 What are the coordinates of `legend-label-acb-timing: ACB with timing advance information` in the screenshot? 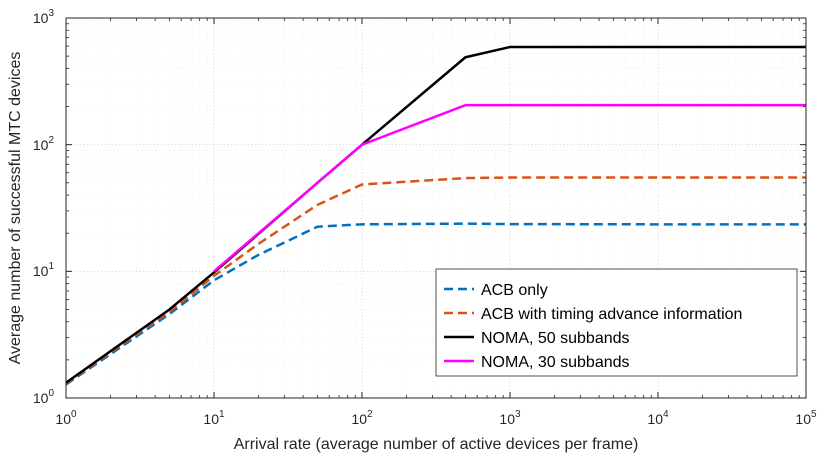 It's located at (611, 314).